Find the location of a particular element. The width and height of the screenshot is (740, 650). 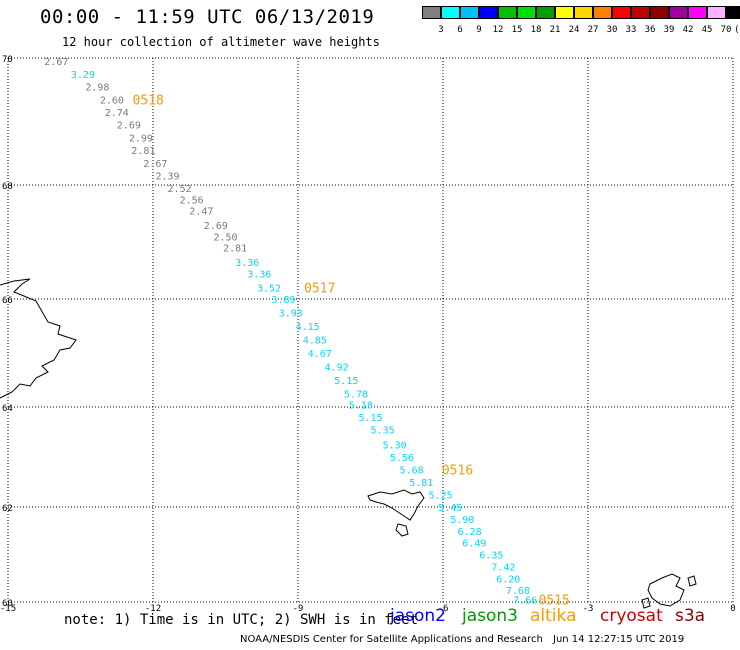

lon-tick-label: -15 is located at coordinates (8, 609).